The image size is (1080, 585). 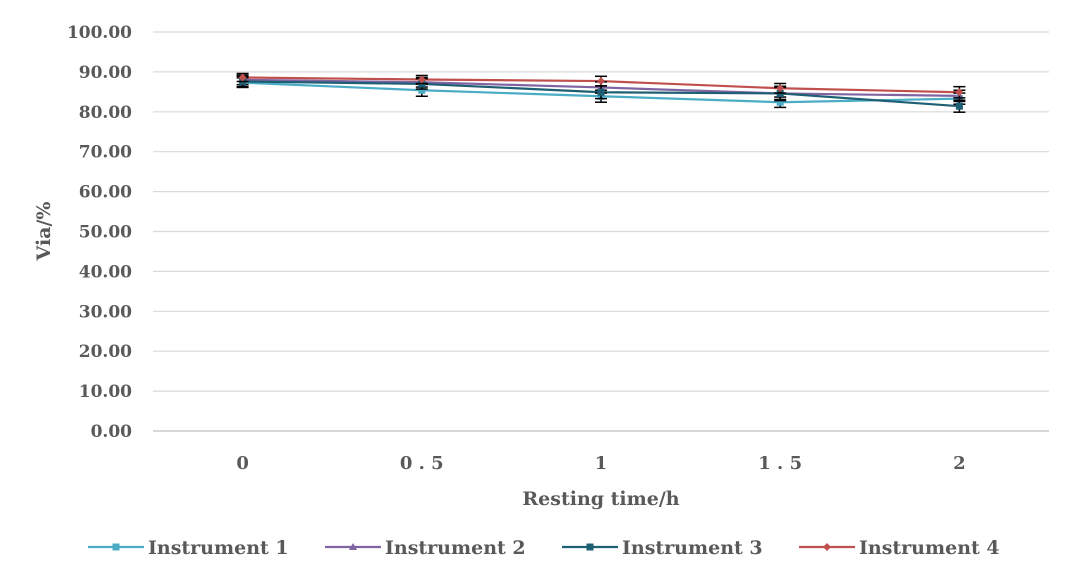 I want to click on y-tick-label: 80.00, so click(x=105, y=113).